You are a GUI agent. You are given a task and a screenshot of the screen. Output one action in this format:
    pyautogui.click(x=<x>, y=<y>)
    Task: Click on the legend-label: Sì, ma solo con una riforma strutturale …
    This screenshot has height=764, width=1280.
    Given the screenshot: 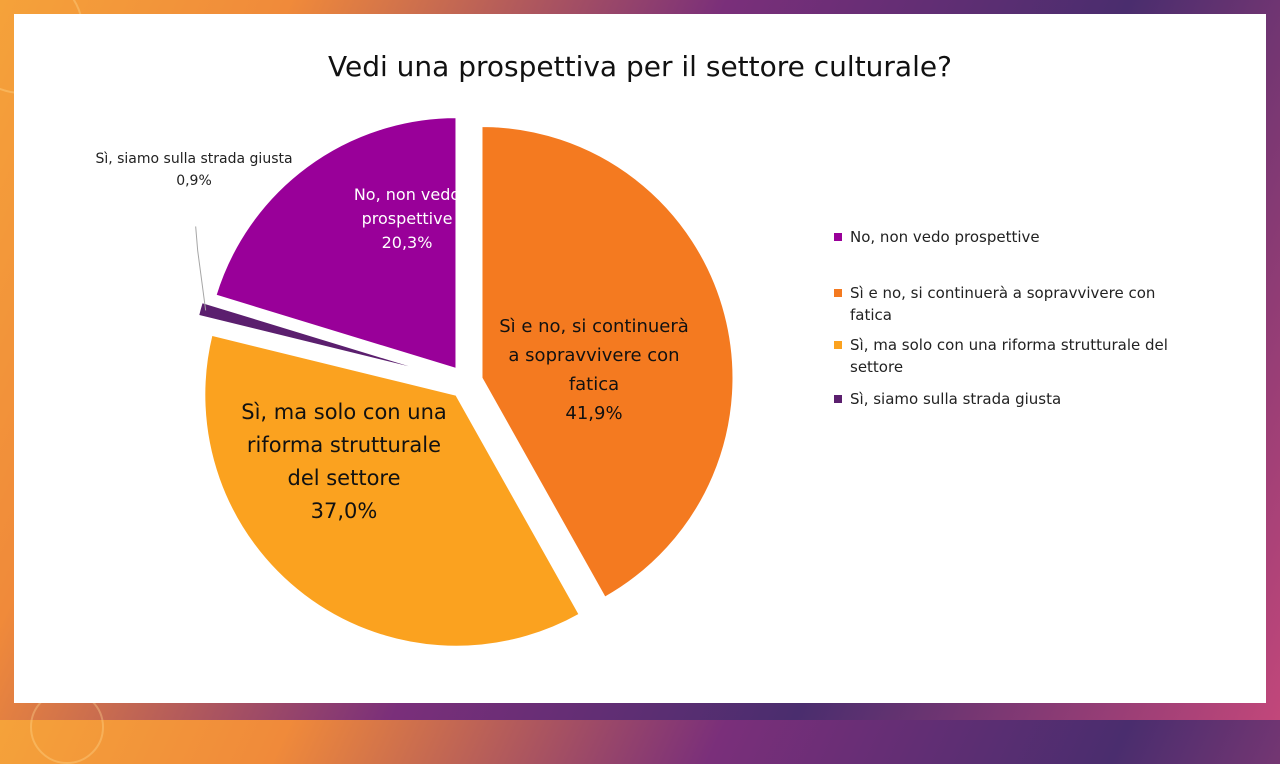 What is the action you would take?
    pyautogui.click(x=1009, y=356)
    